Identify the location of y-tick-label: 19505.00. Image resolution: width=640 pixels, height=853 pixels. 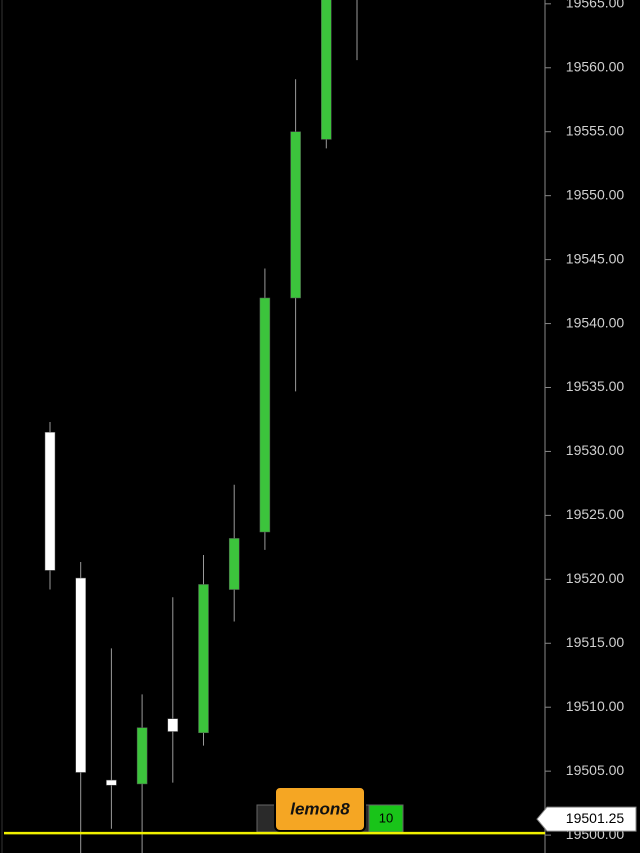
(595, 770).